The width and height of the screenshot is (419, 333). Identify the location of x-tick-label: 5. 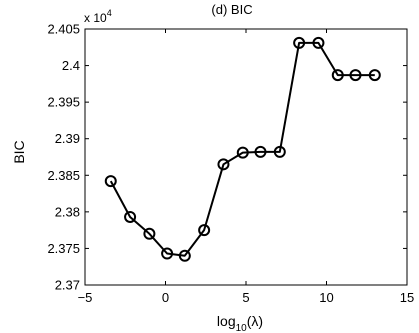
(245, 297).